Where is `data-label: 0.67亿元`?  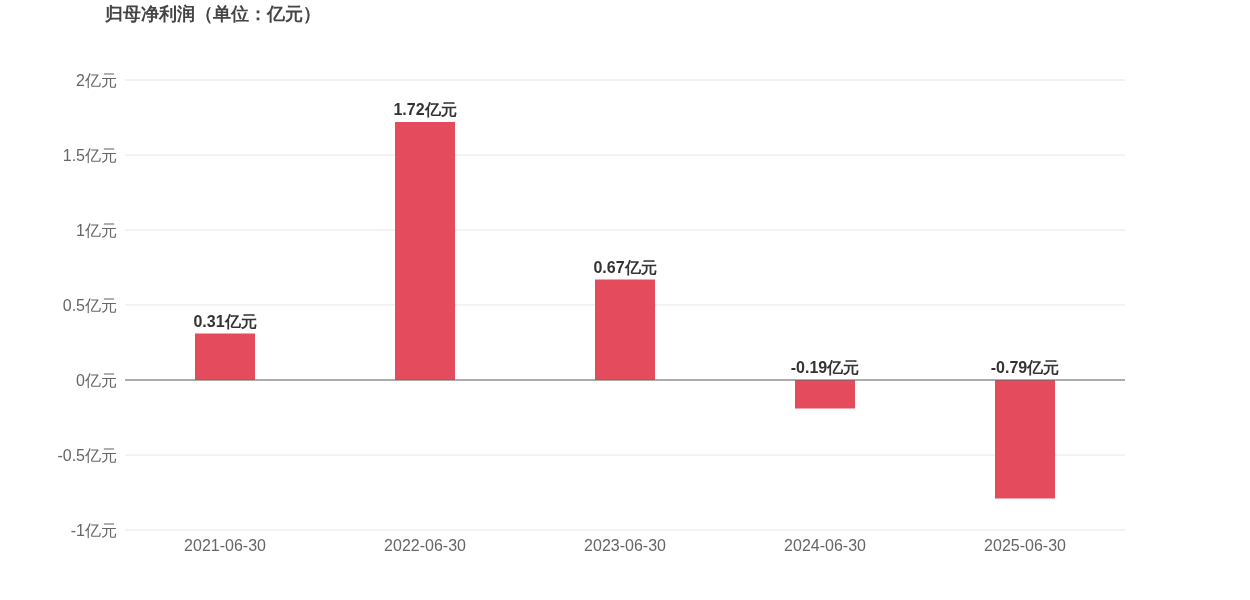 data-label: 0.67亿元 is located at coordinates (625, 267).